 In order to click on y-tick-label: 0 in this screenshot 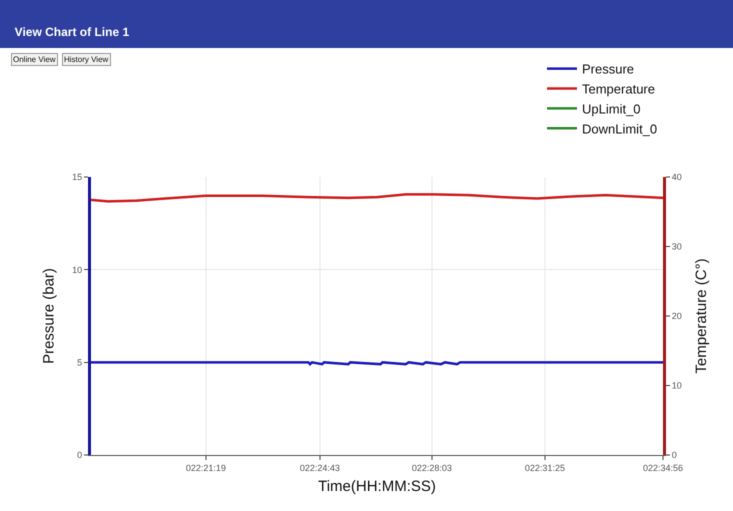, I will do `click(79, 455)`.